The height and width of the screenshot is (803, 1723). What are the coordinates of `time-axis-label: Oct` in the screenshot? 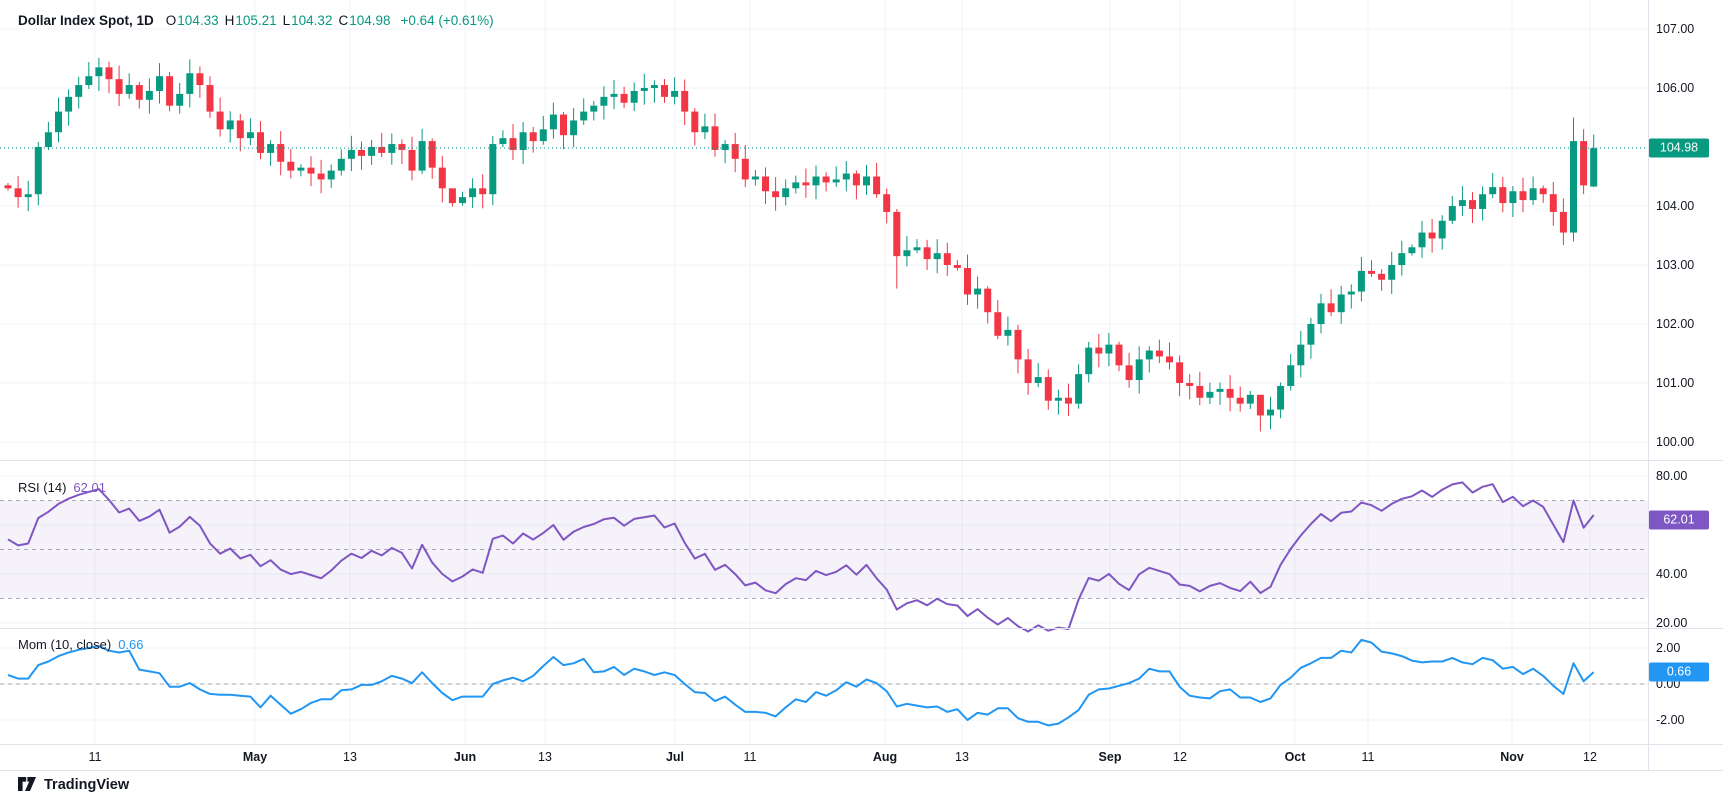 It's located at (1295, 757).